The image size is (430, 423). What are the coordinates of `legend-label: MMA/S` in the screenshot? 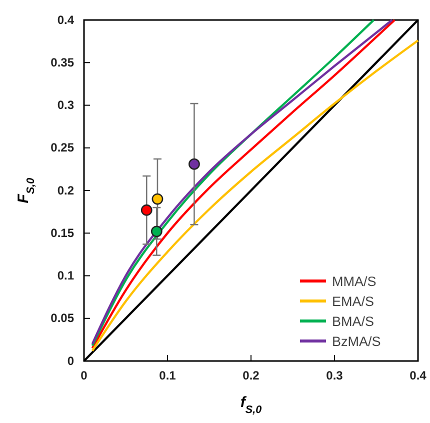 It's located at (354, 281).